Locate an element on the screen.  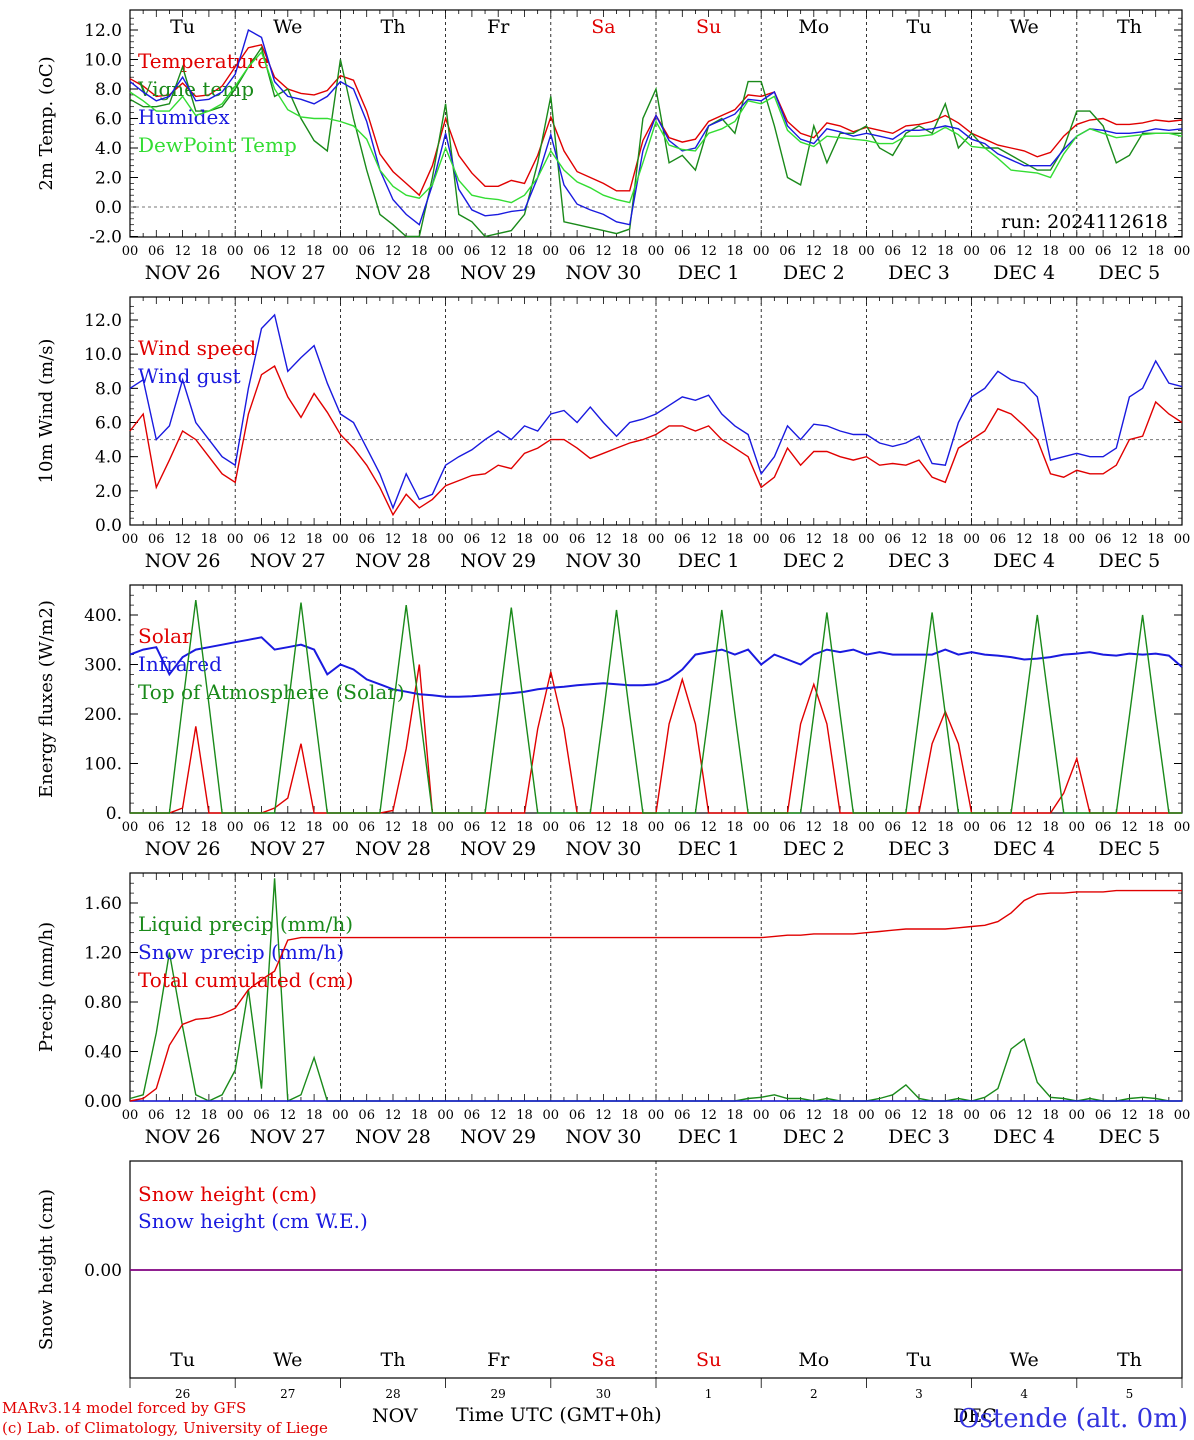
legend-entry: DewPoint Temp is located at coordinates (217, 145).